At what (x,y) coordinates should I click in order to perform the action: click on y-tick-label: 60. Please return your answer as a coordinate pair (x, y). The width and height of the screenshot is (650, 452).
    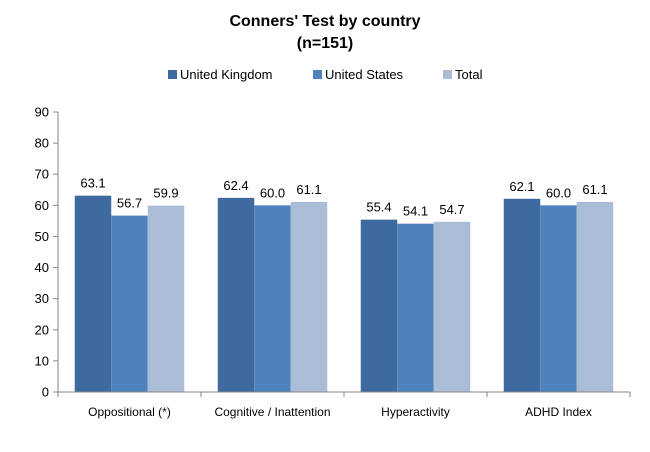
    Looking at the image, I should click on (42, 205).